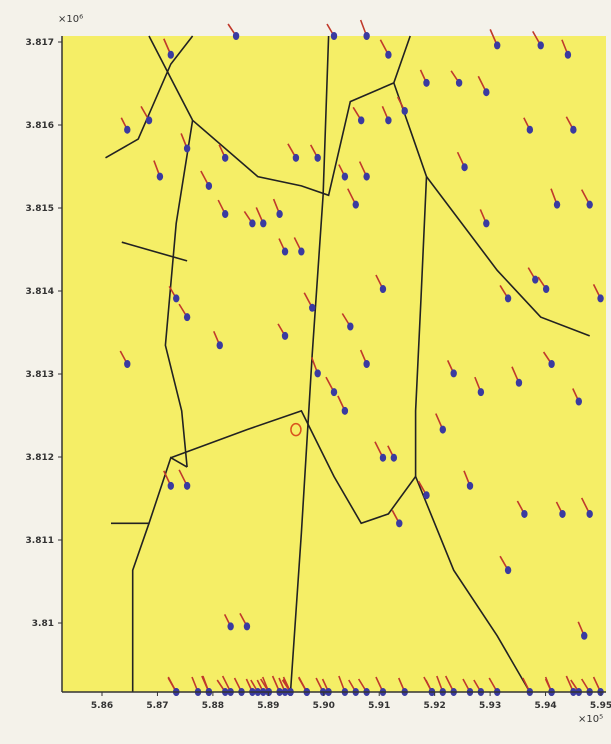 The width and height of the screenshot is (611, 744). I want to click on y-tick-label: 3.811, so click(40, 541).